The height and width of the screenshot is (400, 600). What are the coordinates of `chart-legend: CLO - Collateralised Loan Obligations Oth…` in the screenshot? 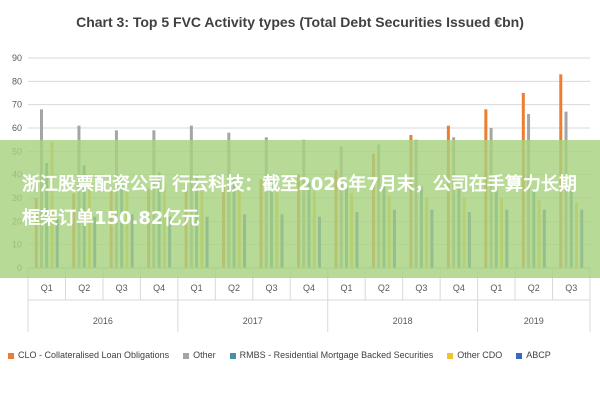 It's located at (303, 359).